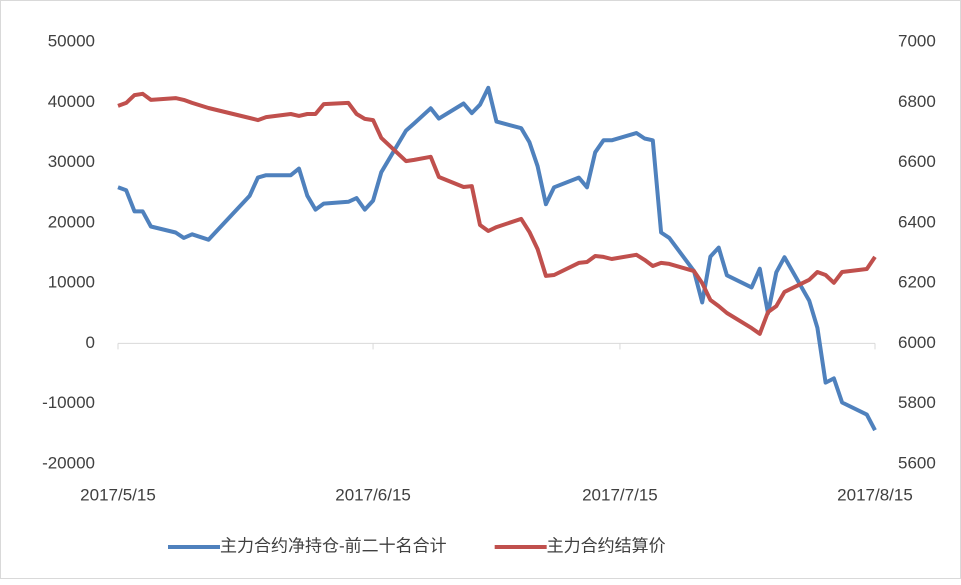 The image size is (961, 585). I want to click on y-tick-label: -20000, so click(68, 462).